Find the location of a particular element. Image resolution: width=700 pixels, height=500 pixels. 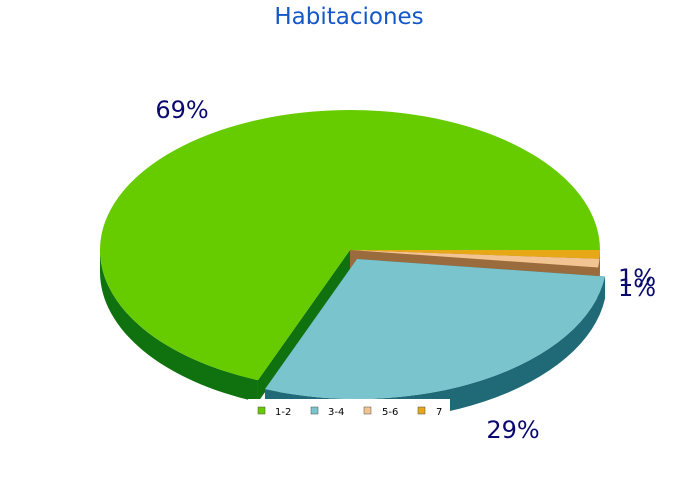

legend-label-1-2: 1-2 is located at coordinates (283, 412).